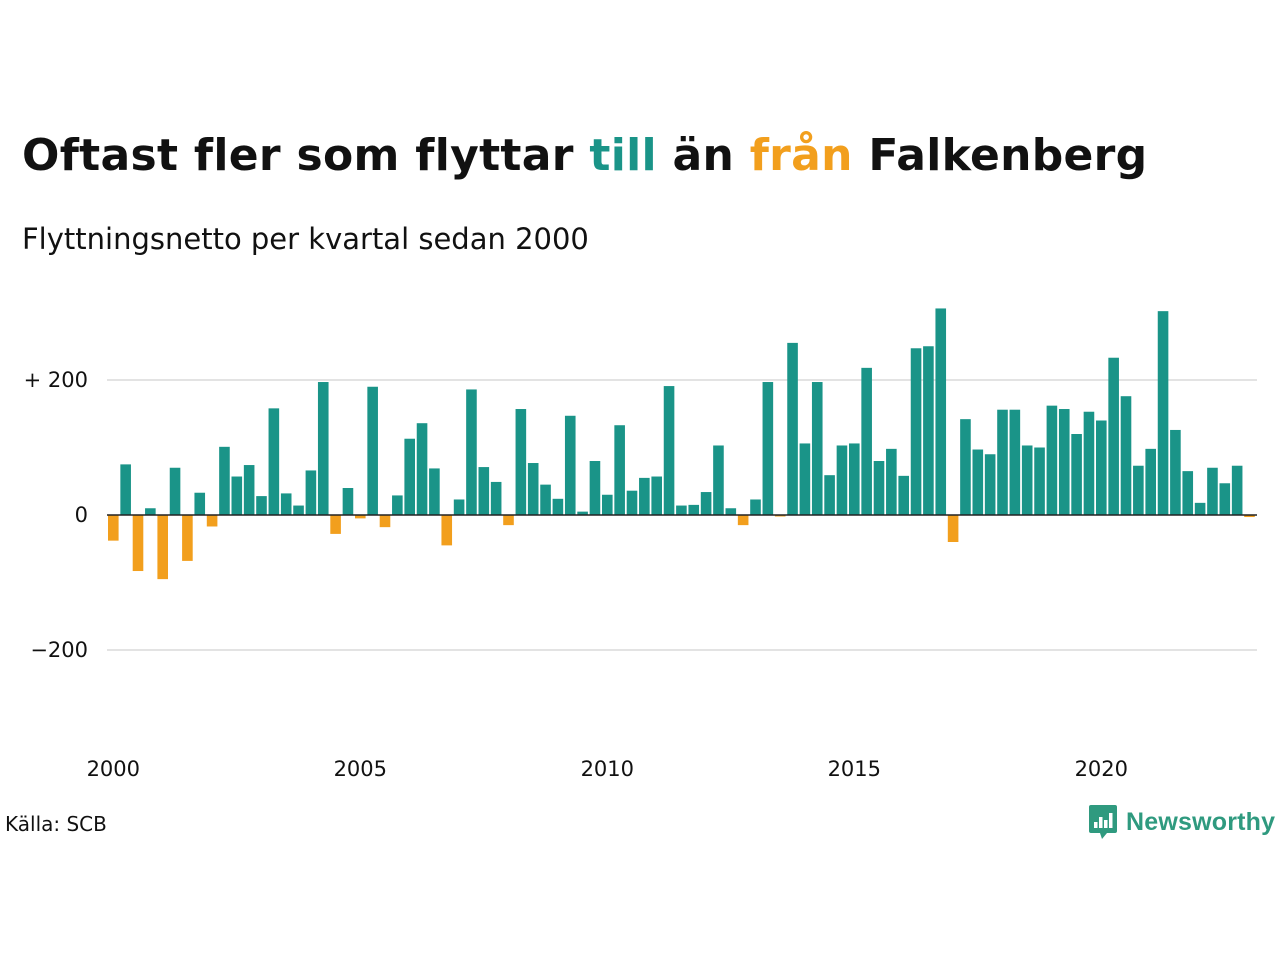  What do you see at coordinates (305, 239) in the screenshot?
I see `chart-subtitle: Flyttningsnetto per kvartal sedan 2000` at bounding box center [305, 239].